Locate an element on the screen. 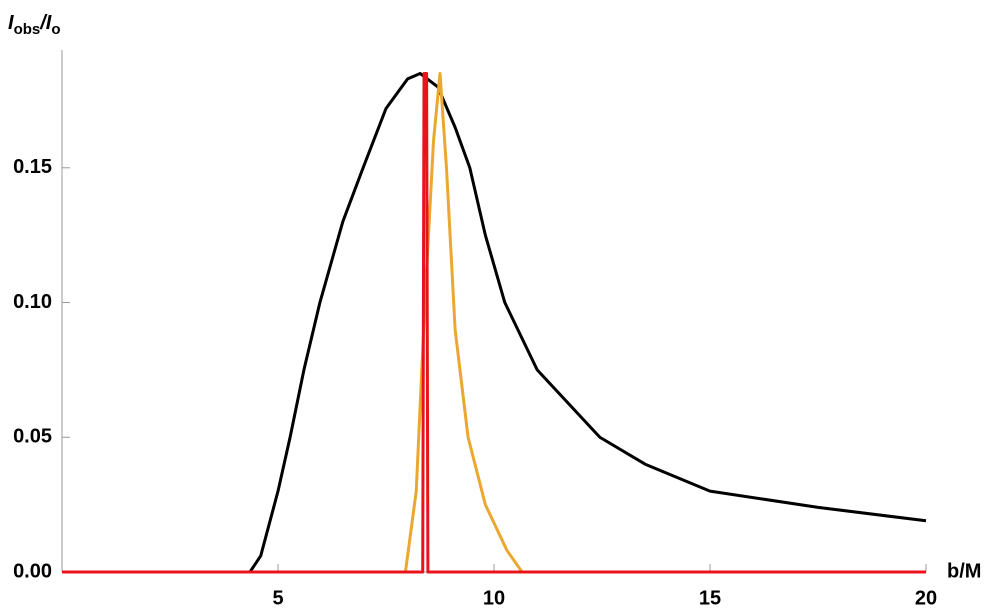  x-axis-label: b/M is located at coordinates (964, 571).